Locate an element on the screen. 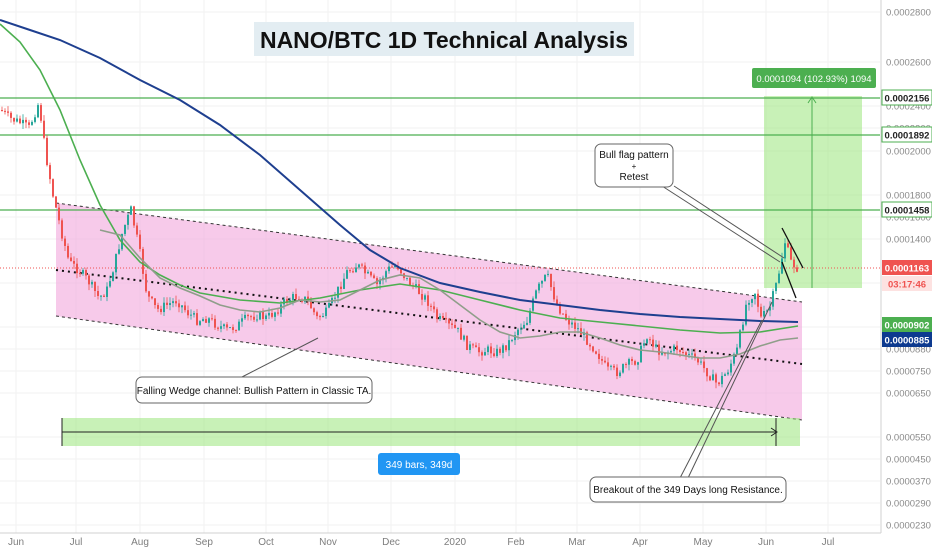  x-tick-label: Jul is located at coordinates (828, 542).